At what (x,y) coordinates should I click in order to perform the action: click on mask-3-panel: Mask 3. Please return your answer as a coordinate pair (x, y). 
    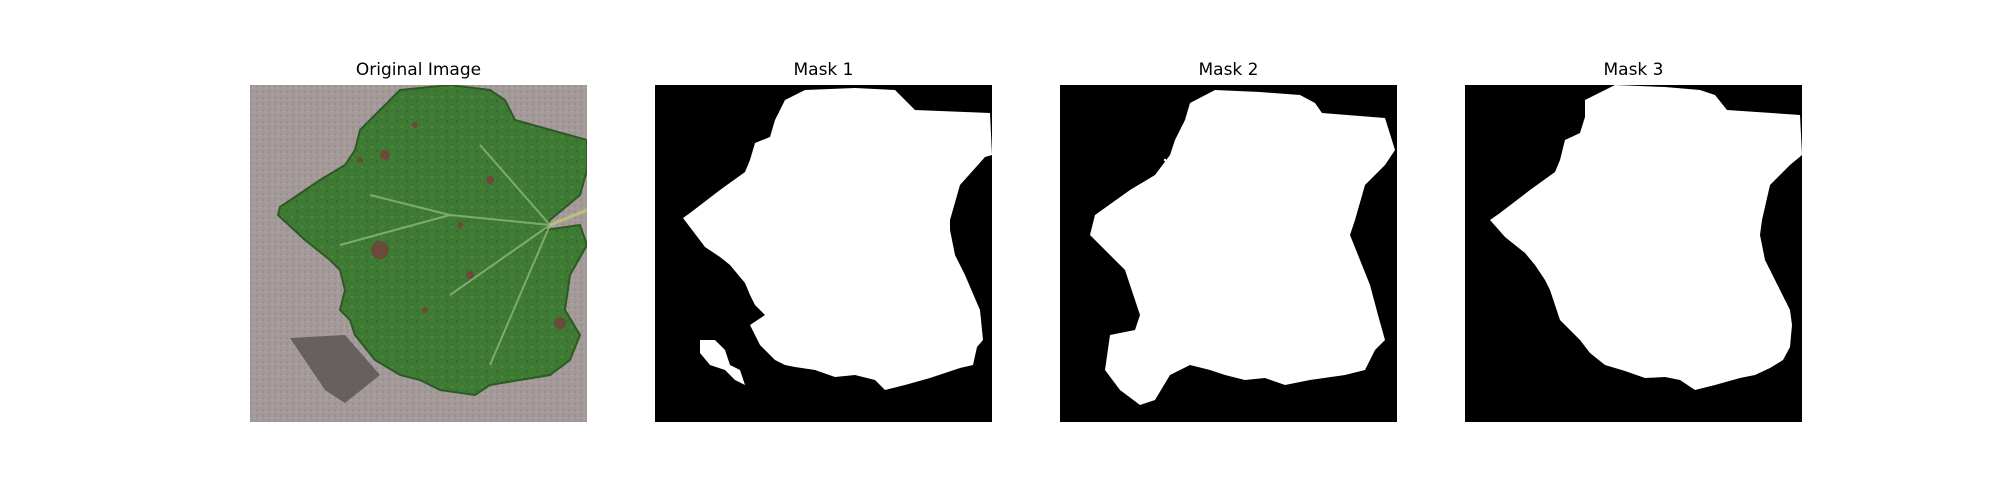
    Looking at the image, I should click on (1633, 238).